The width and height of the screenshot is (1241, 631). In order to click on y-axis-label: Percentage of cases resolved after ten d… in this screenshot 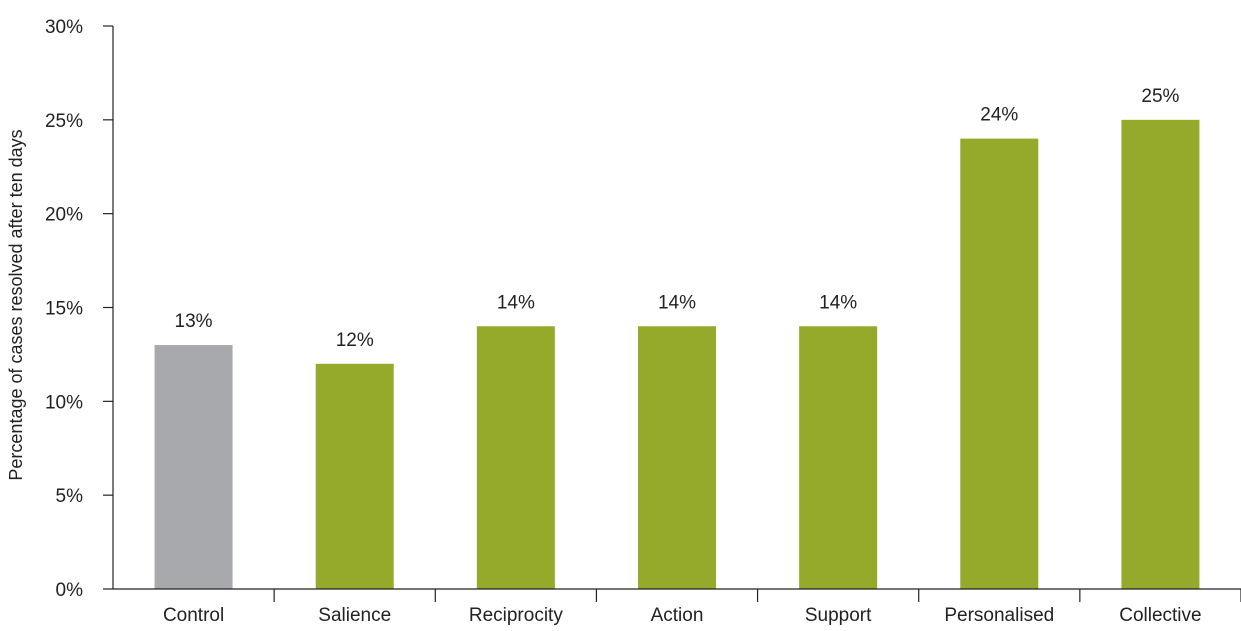, I will do `click(16, 304)`.